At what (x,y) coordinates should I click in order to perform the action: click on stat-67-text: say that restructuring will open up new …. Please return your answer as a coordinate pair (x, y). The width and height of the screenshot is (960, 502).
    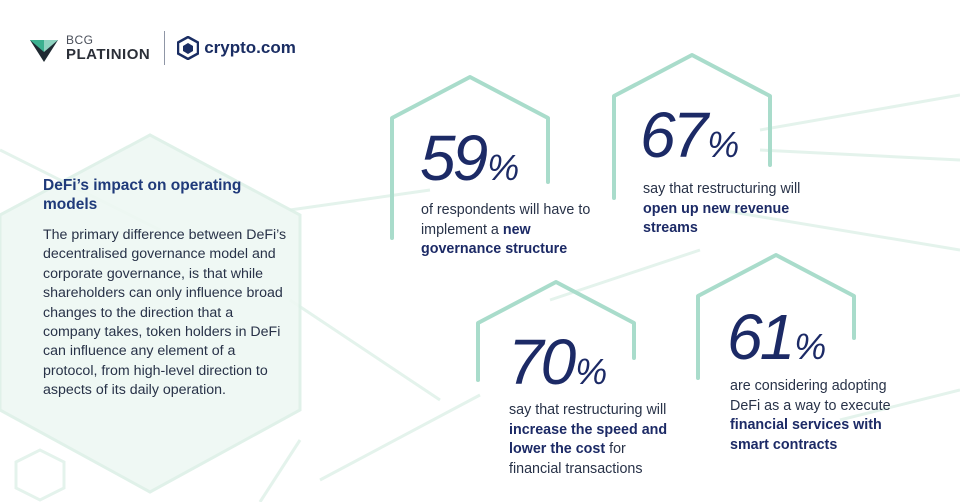
    Looking at the image, I should click on (722, 208).